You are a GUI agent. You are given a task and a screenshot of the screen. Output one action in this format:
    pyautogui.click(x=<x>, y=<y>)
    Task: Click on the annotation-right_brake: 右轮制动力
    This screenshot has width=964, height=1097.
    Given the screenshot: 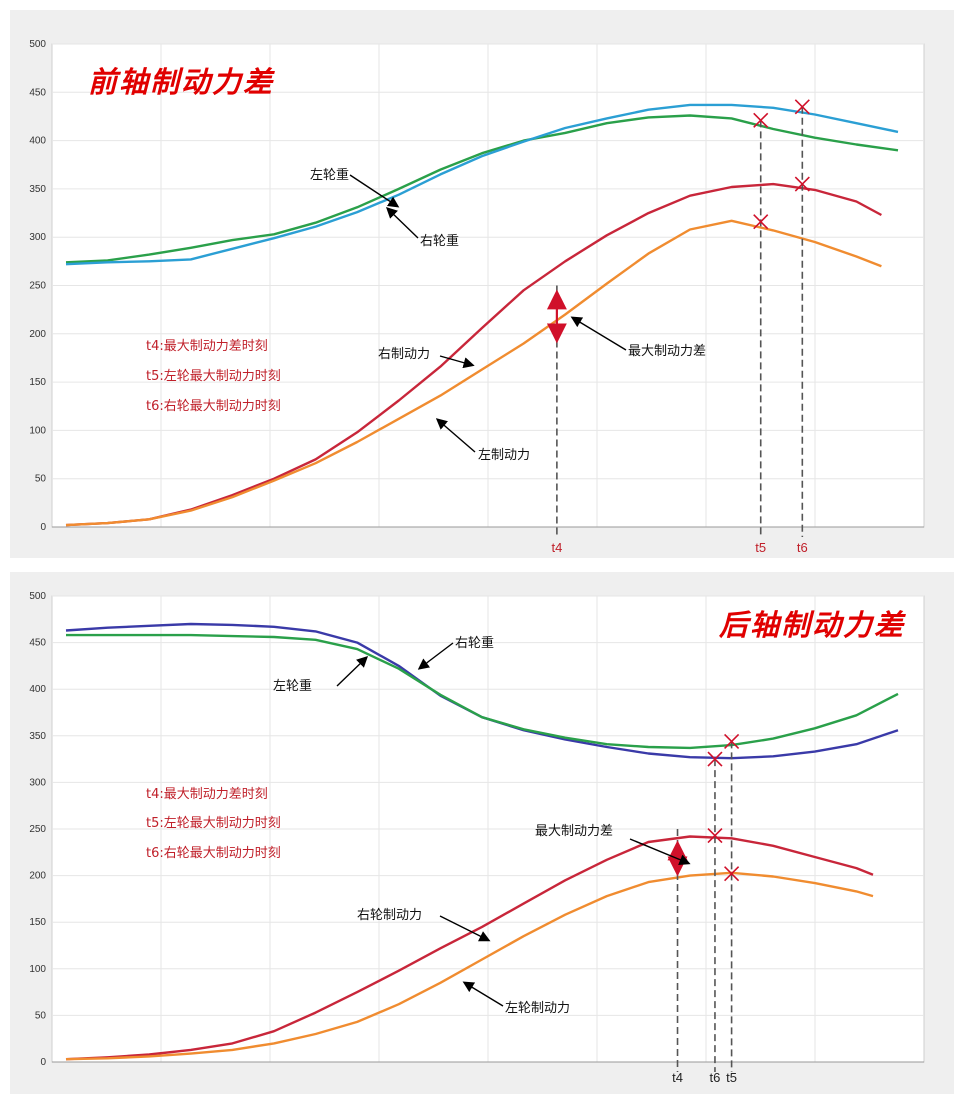 What is the action you would take?
    pyautogui.click(x=389, y=915)
    